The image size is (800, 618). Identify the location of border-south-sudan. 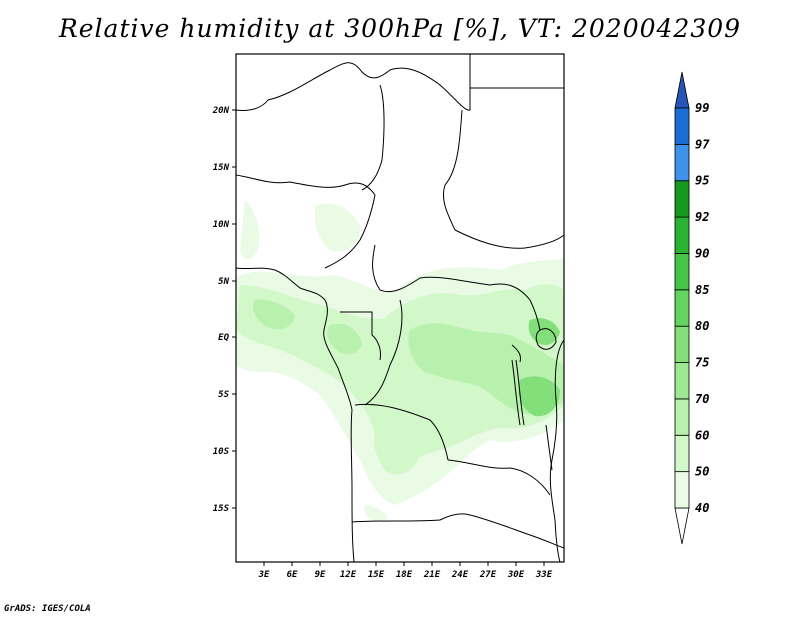
(509, 239).